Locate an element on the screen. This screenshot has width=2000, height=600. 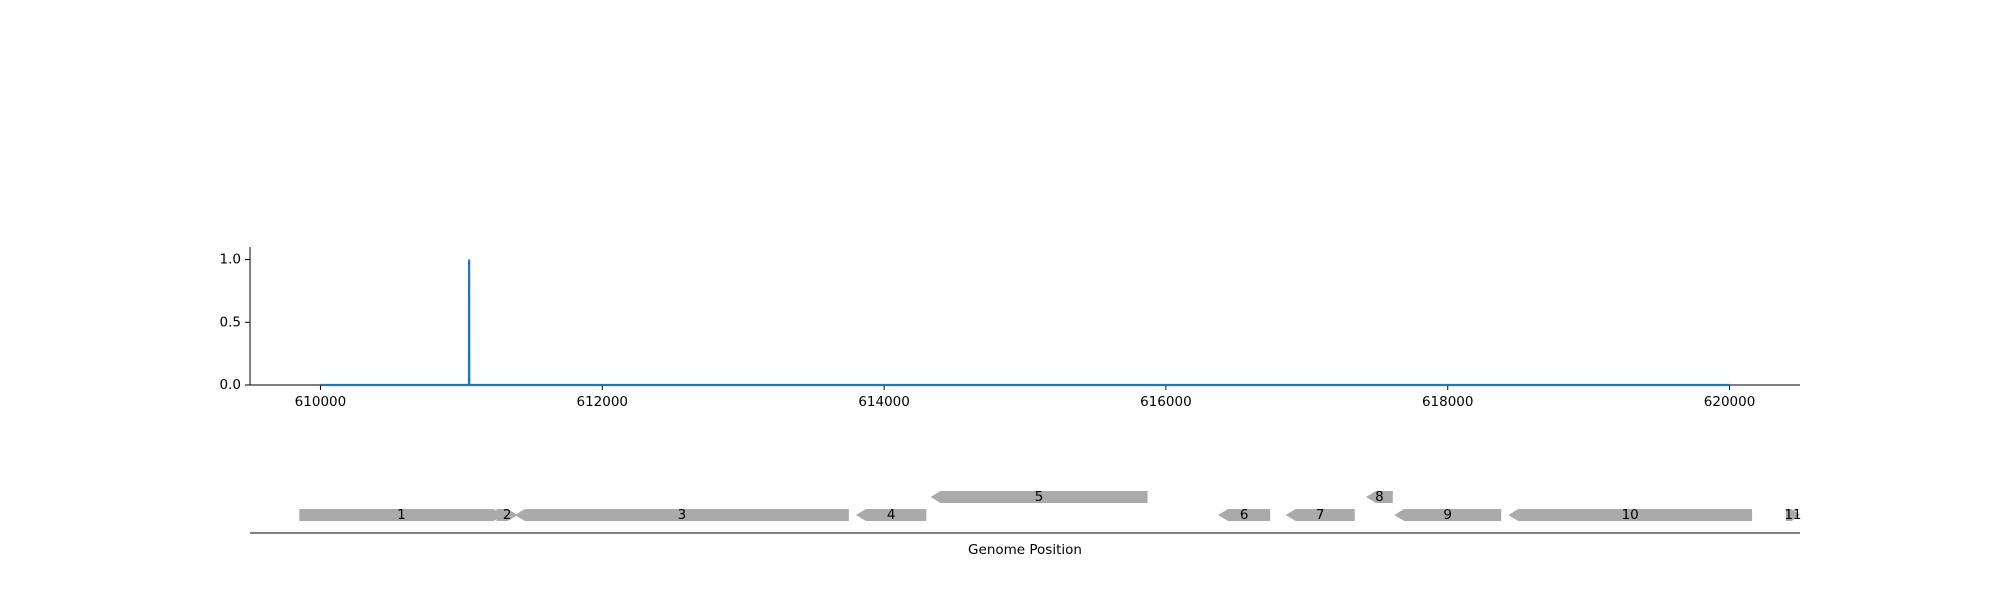
y-tick-label: 1.0 is located at coordinates (230, 260).